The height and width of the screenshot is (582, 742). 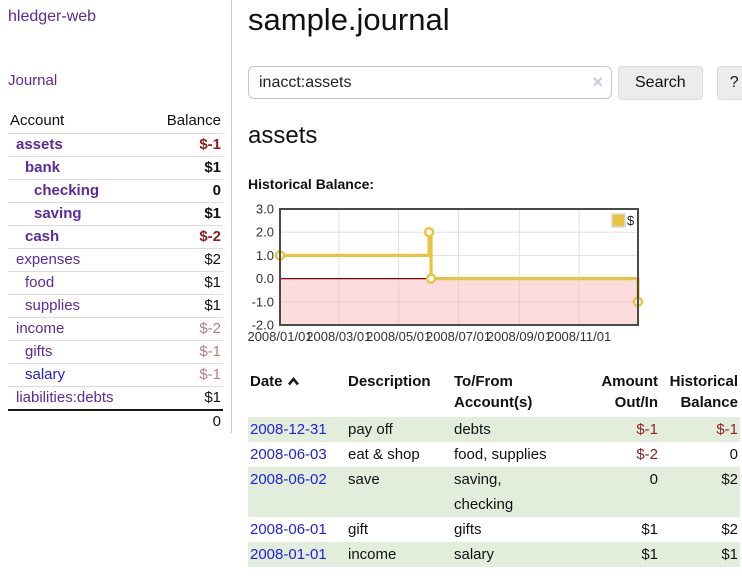 I want to click on transaction-date-link: 2008-06-03, so click(x=288, y=454).